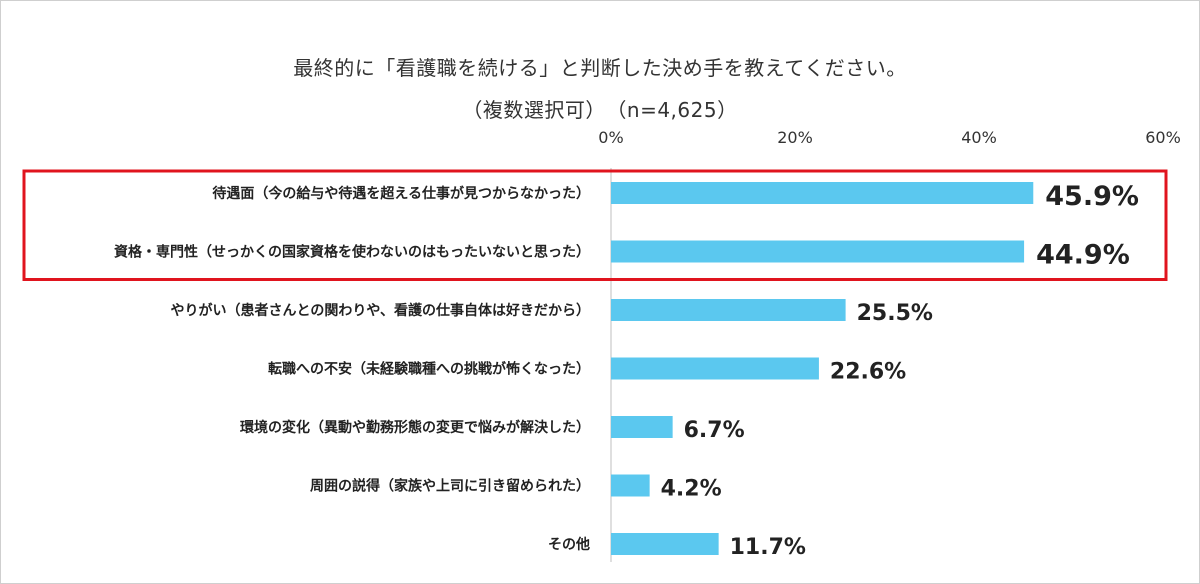 The height and width of the screenshot is (584, 1200). I want to click on x-tick-label: 60%, so click(1163, 137).